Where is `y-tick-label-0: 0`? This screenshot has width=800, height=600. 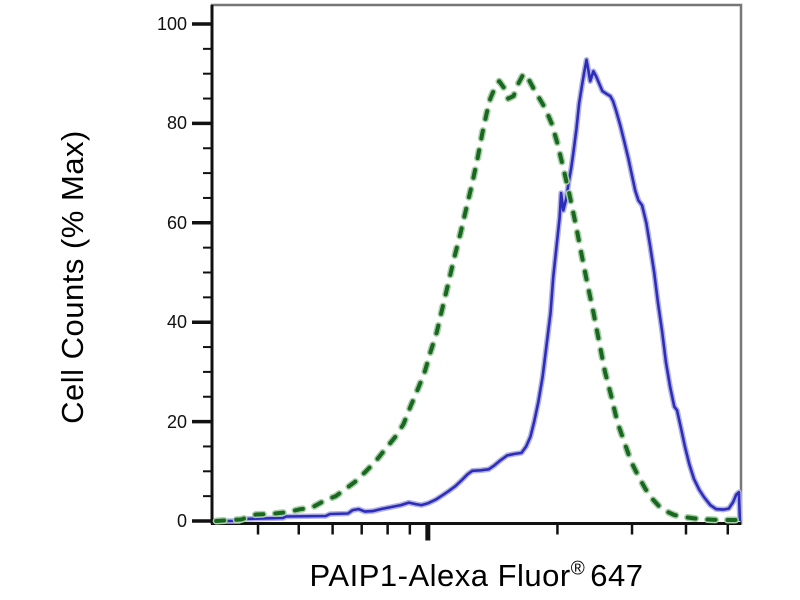
y-tick-label-0: 0 is located at coordinates (181, 521).